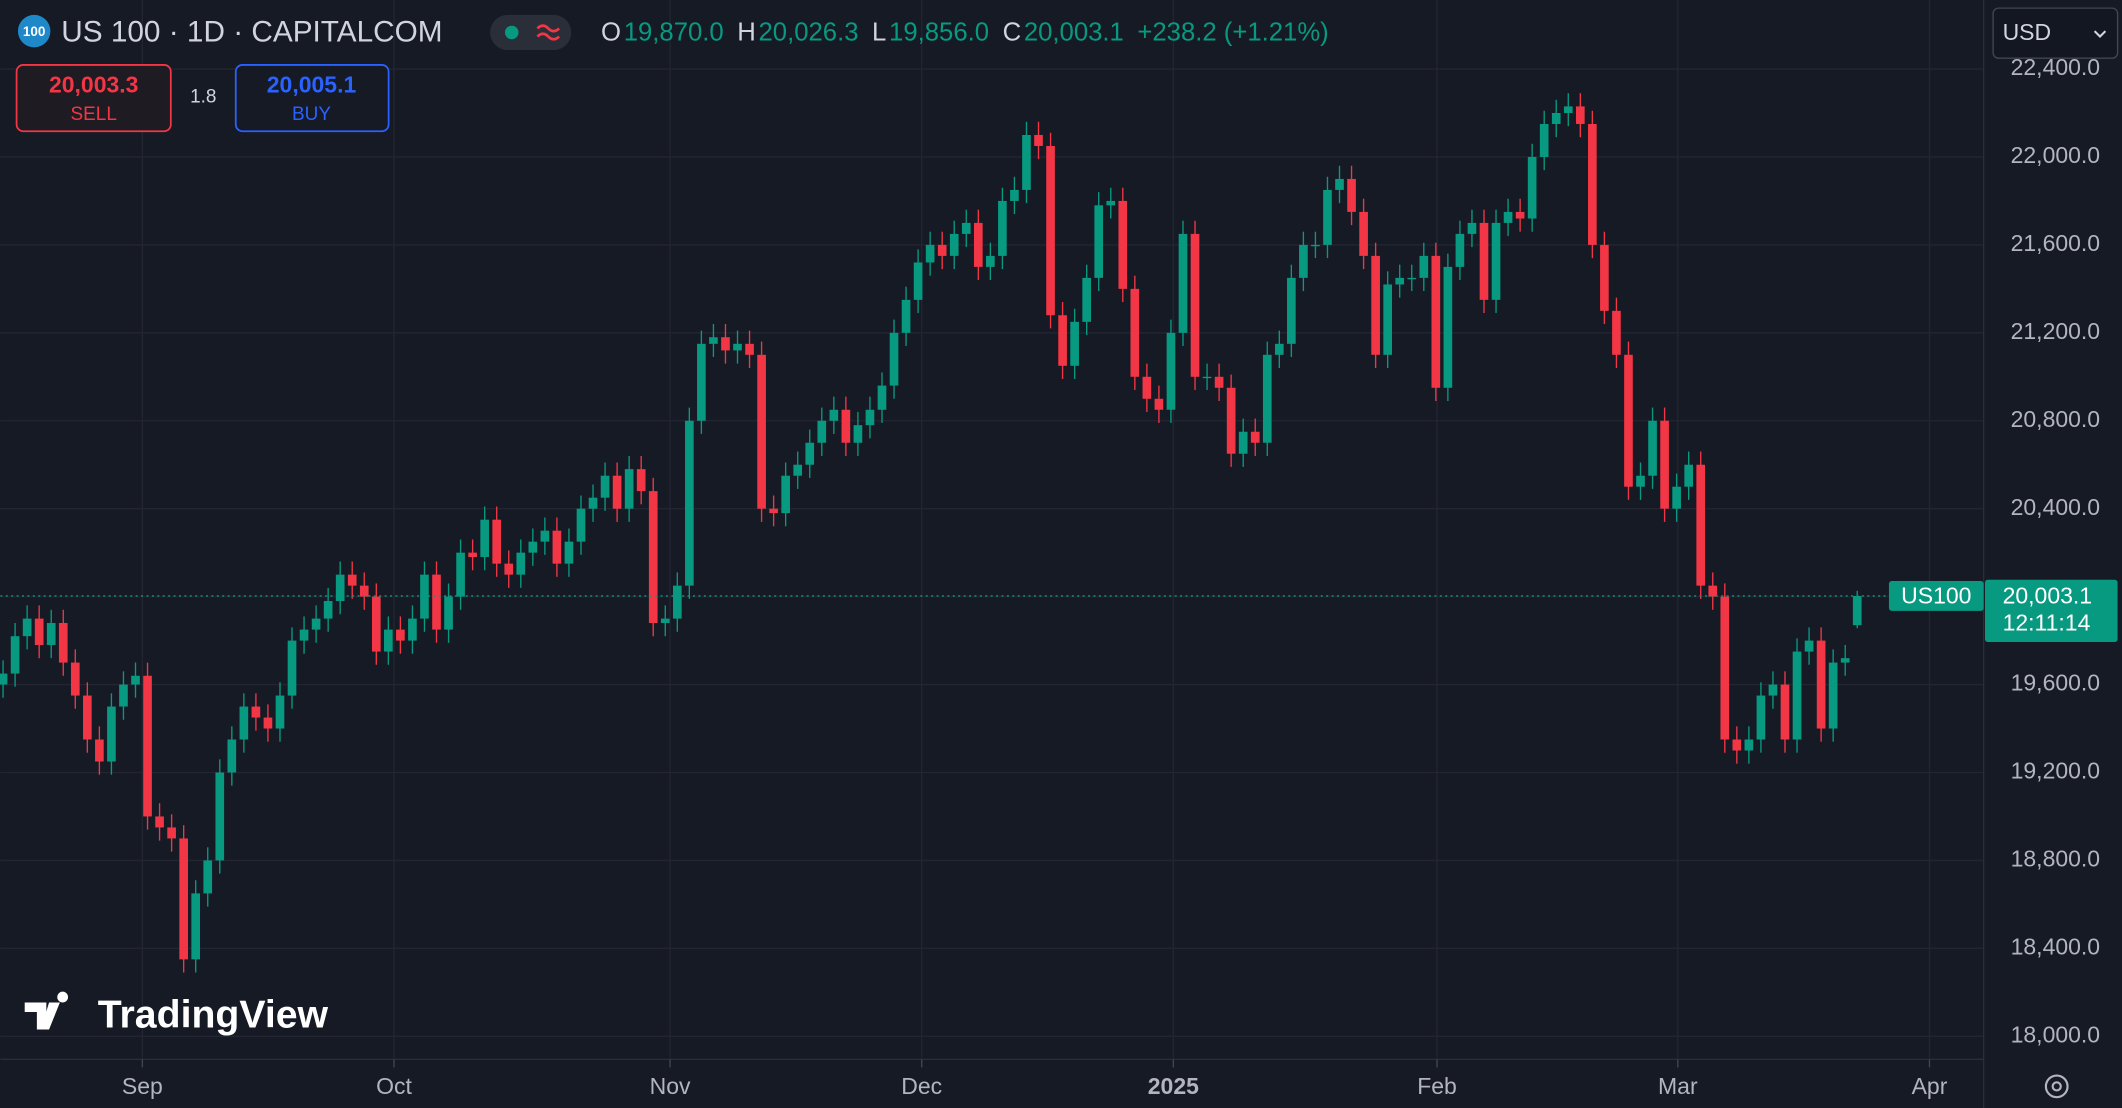  Describe the element at coordinates (34, 31) in the screenshot. I see `symbol-logo` at that location.